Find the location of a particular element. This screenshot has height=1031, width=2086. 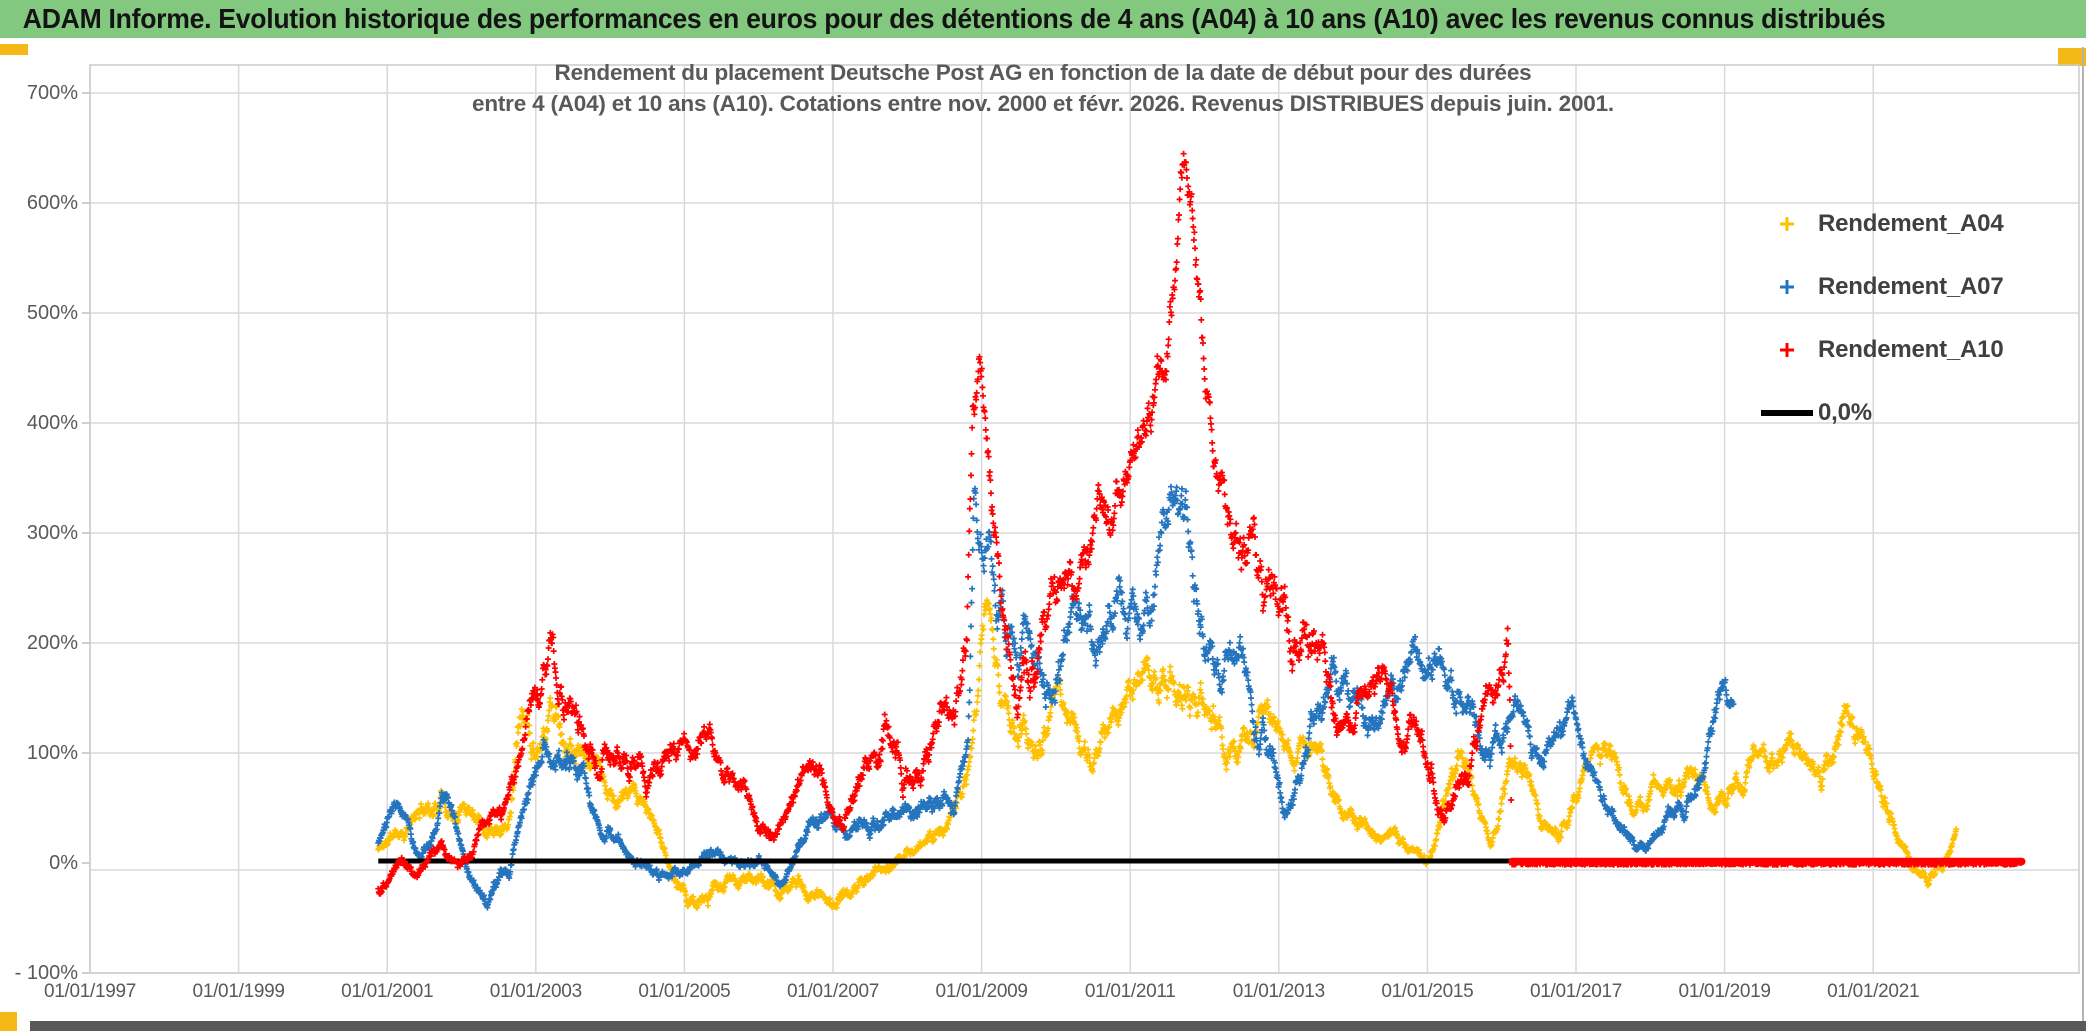

series-rendement-a10-flat-markers is located at coordinates (1767, 863).